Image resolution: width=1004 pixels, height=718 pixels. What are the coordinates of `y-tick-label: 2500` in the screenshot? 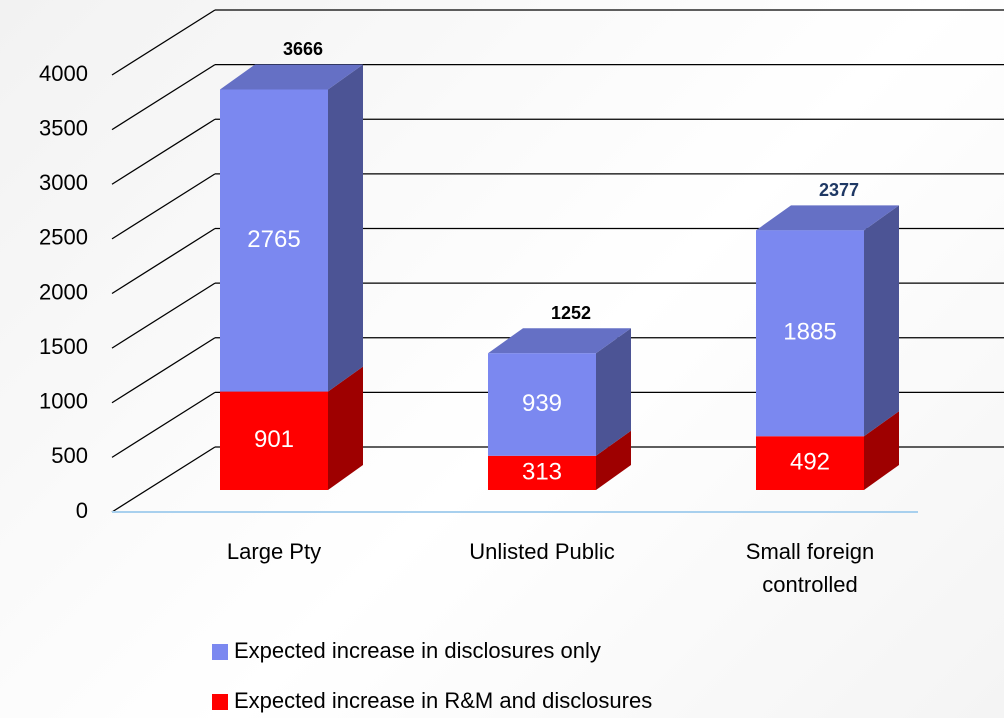 It's located at (63, 237).